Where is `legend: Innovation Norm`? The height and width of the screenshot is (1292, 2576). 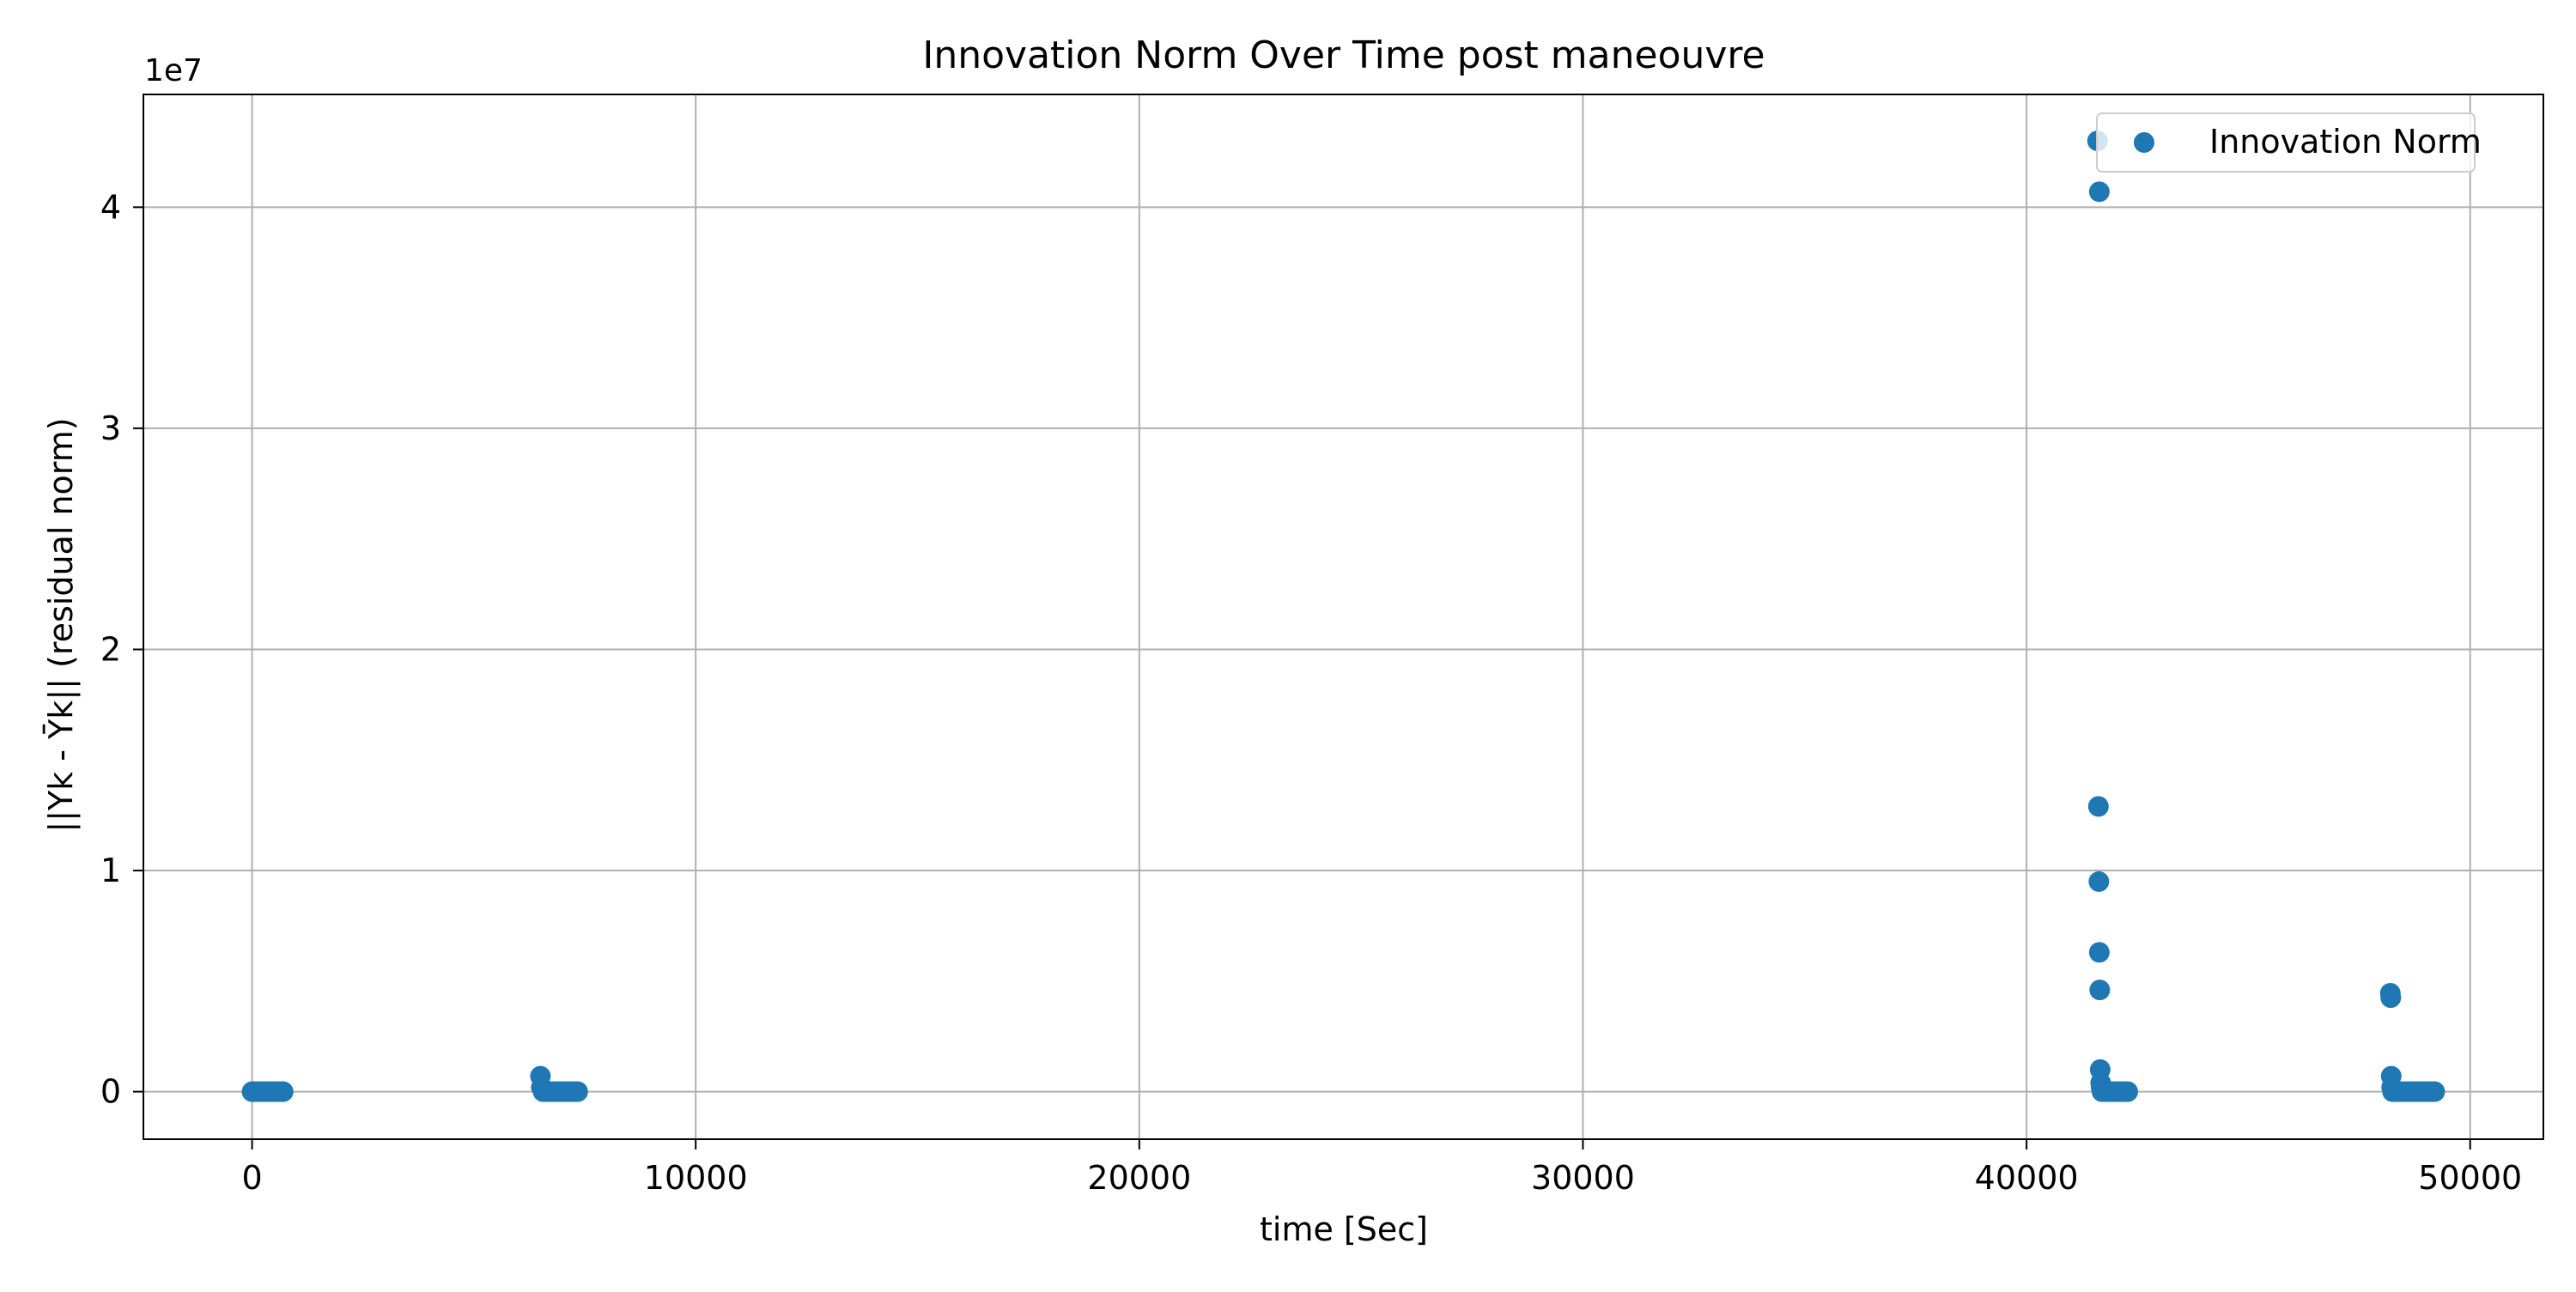
legend: Innovation Norm is located at coordinates (2289, 142).